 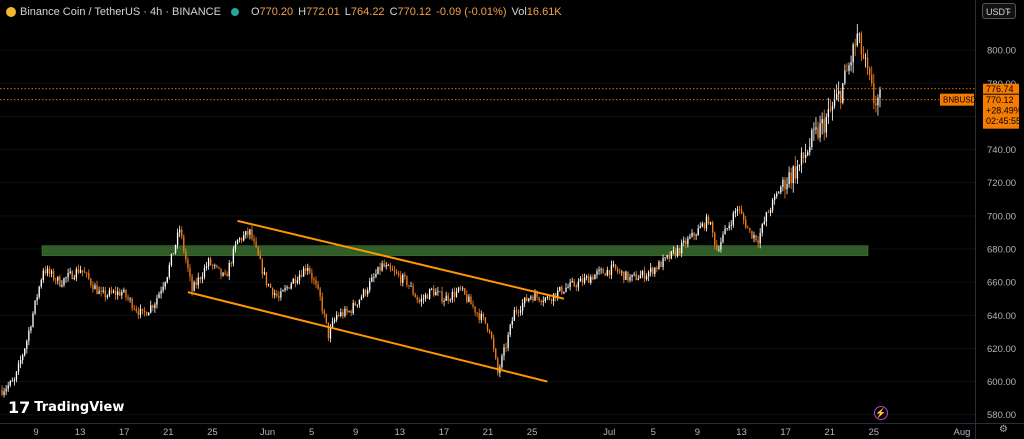 What do you see at coordinates (1003, 429) in the screenshot?
I see `gear-icon: ⚙` at bounding box center [1003, 429].